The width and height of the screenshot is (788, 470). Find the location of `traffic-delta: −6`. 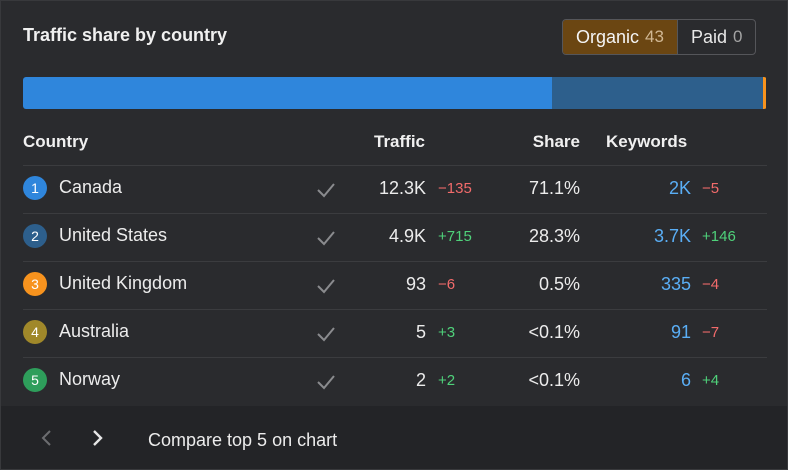

traffic-delta: −6 is located at coordinates (447, 284).